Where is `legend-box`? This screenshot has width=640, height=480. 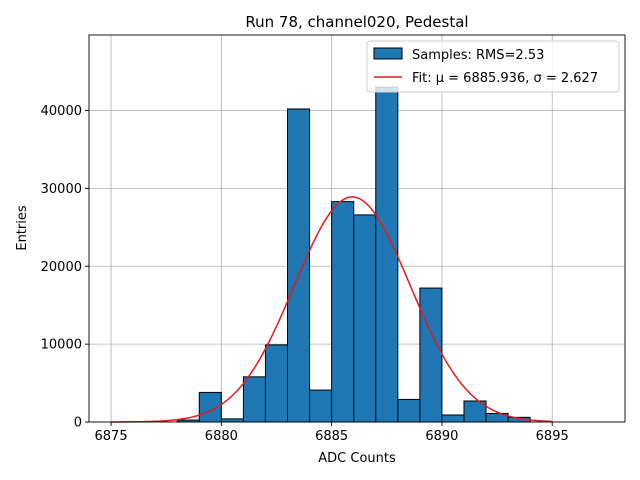 legend-box is located at coordinates (493, 66).